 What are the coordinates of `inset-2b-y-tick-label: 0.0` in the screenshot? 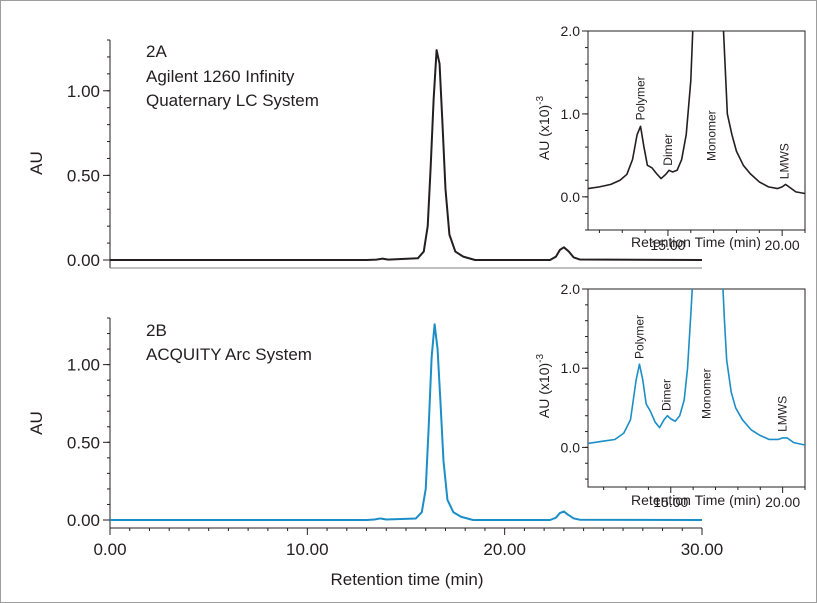 It's located at (571, 447).